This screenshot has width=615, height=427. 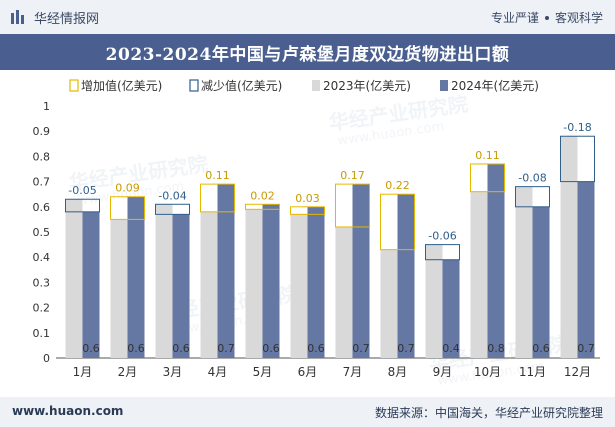 I want to click on legend-item-increase: 增加值(亿美元), so click(x=115, y=85).